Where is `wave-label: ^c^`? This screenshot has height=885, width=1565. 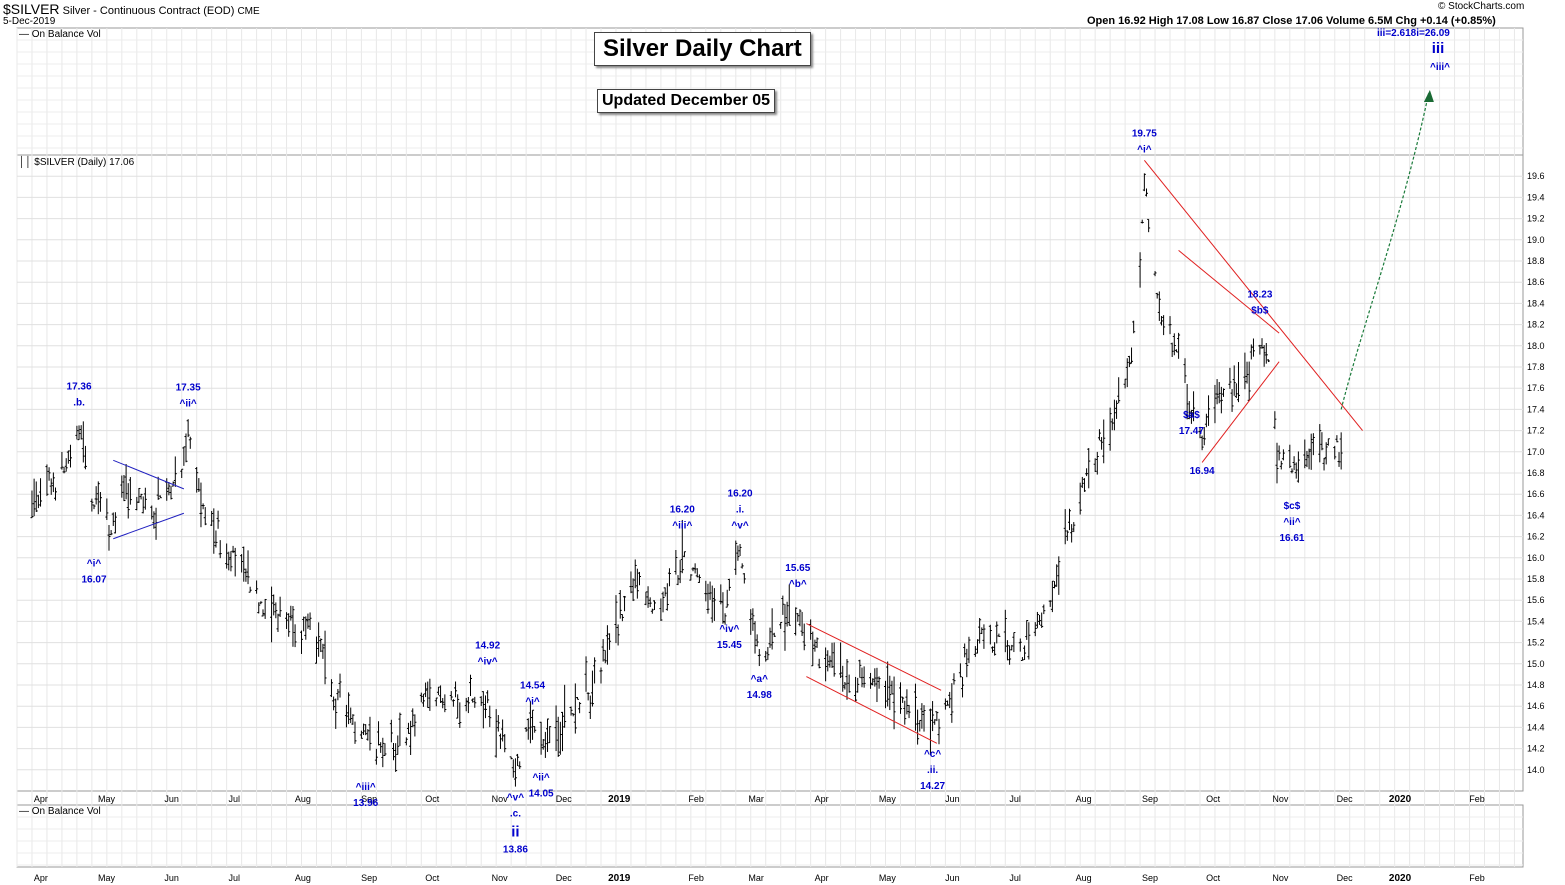
wave-label: ^c^ is located at coordinates (932, 754).